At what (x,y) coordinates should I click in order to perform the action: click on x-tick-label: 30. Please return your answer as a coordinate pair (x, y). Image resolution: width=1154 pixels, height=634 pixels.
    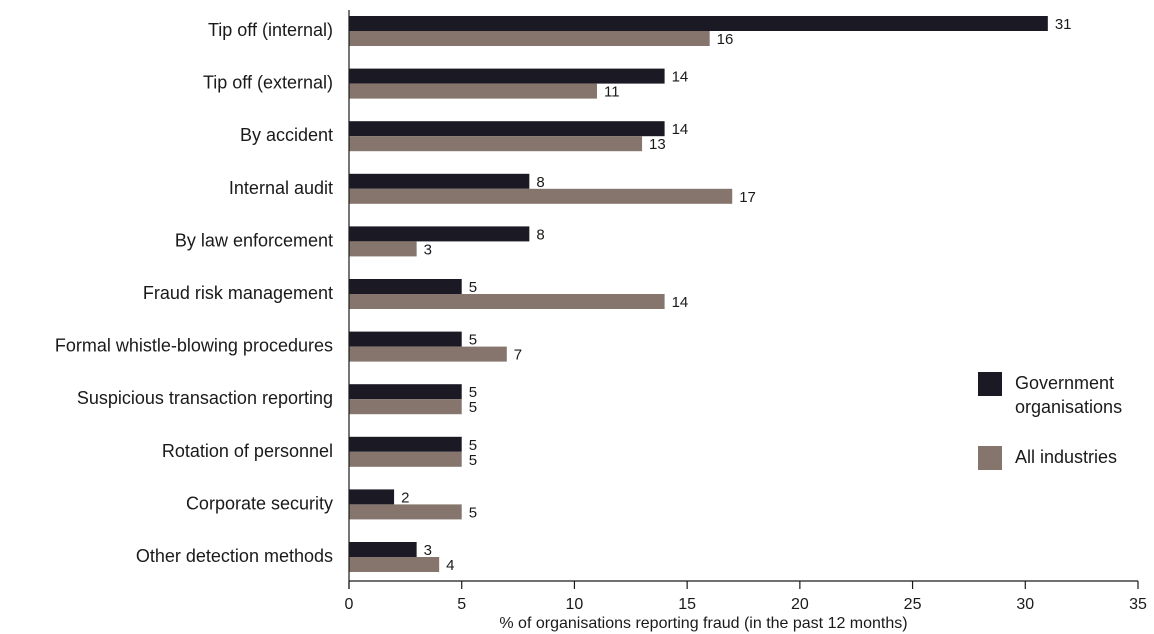
    Looking at the image, I should click on (1025, 604).